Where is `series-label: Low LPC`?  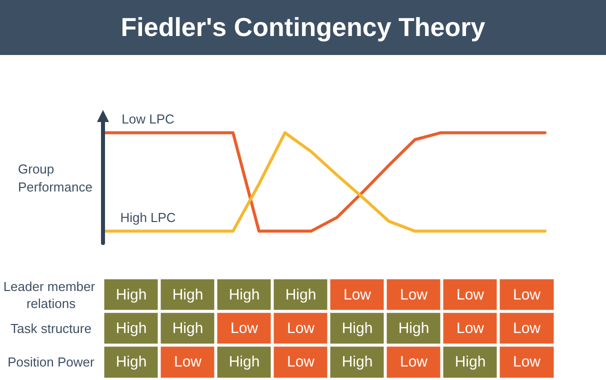 series-label: Low LPC is located at coordinates (148, 119).